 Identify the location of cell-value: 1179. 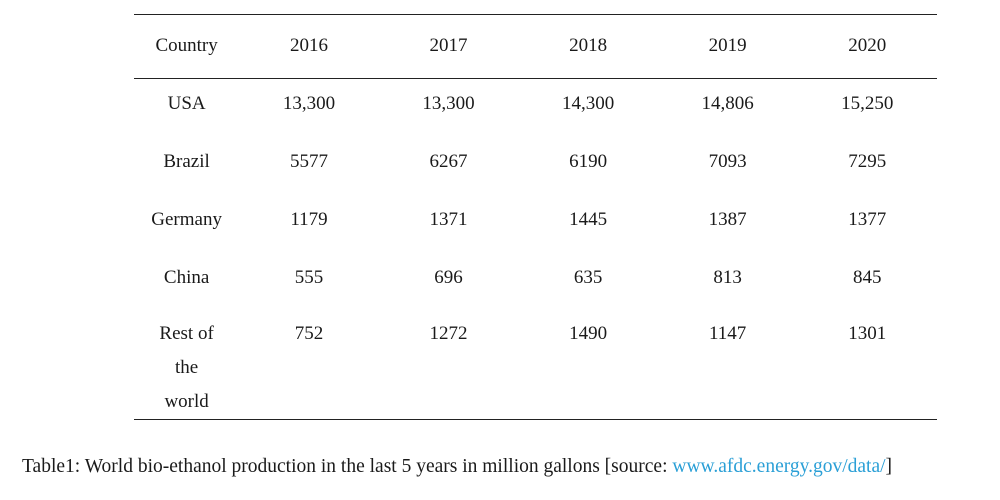
(309, 219).